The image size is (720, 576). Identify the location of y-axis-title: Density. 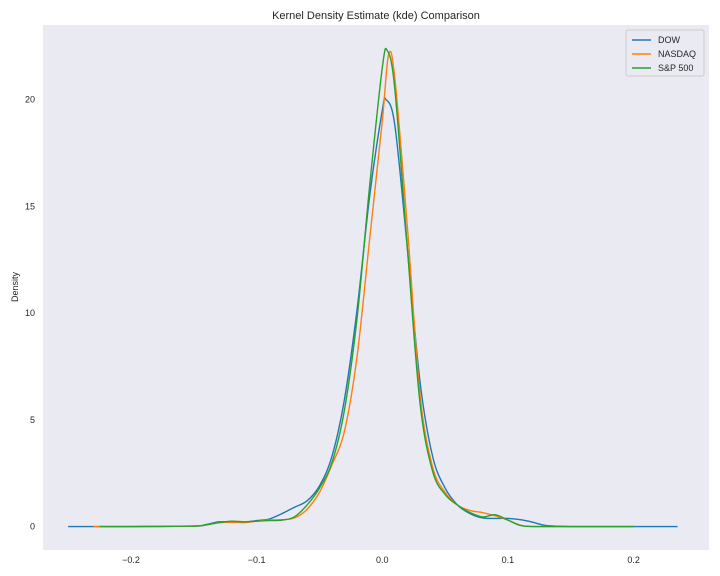
(15, 286).